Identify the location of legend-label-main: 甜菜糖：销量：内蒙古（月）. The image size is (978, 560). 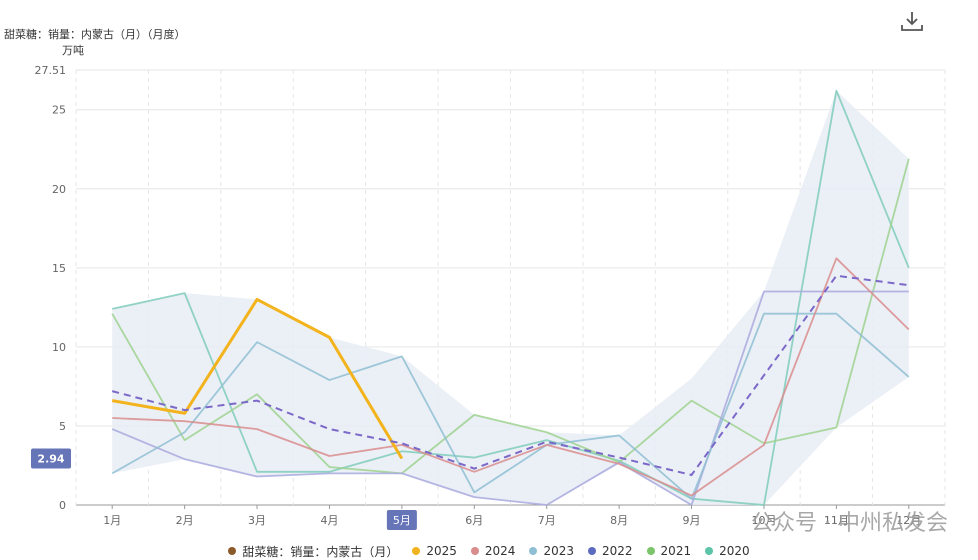
(320, 551).